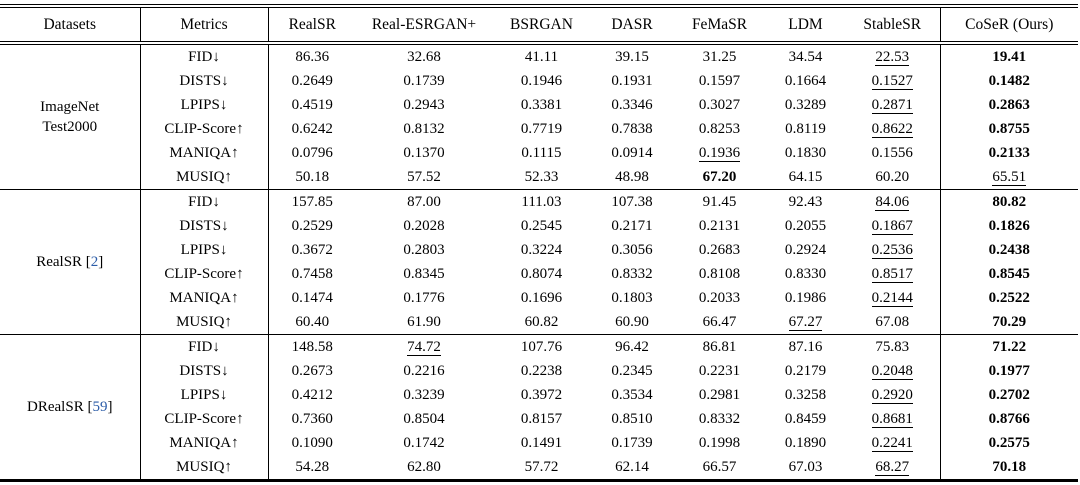  What do you see at coordinates (719, 346) in the screenshot?
I see `value-cell: 86.81` at bounding box center [719, 346].